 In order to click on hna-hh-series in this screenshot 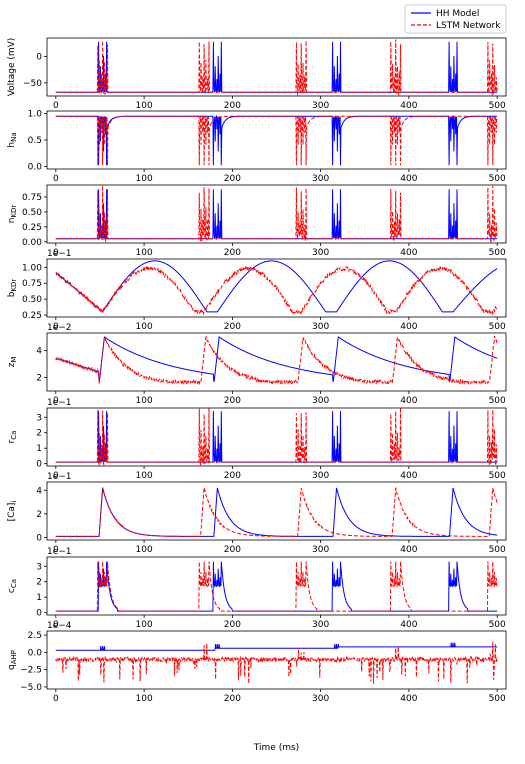, I will do `click(276, 140)`.